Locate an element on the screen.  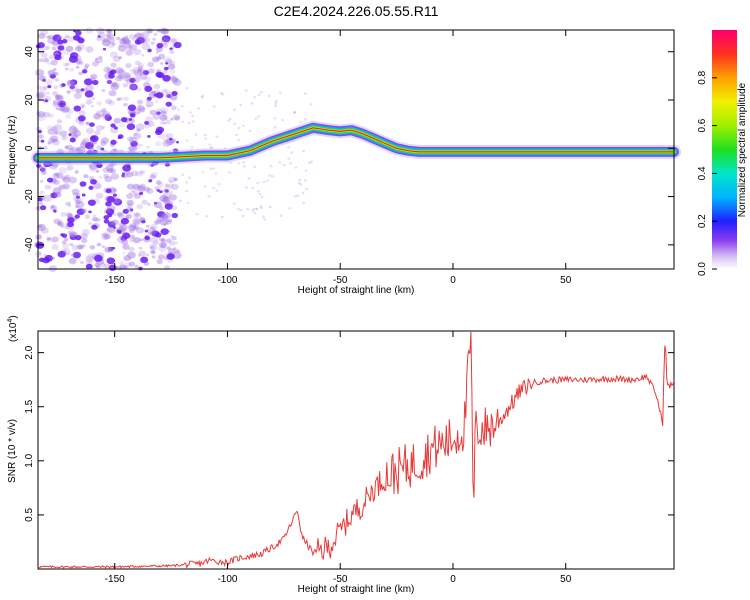
top-x-tick-label: -100 is located at coordinates (227, 280).